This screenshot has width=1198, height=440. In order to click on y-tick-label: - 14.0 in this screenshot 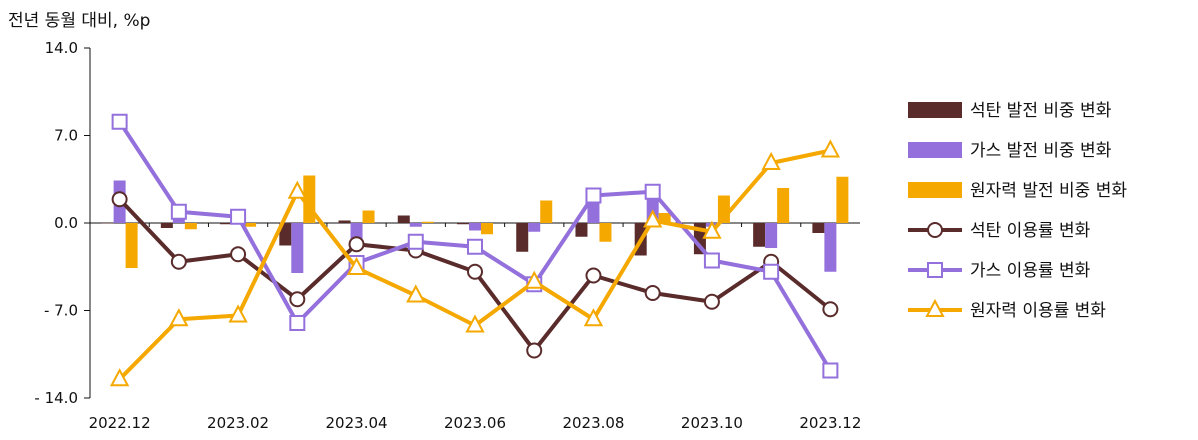, I will do `click(56, 398)`.